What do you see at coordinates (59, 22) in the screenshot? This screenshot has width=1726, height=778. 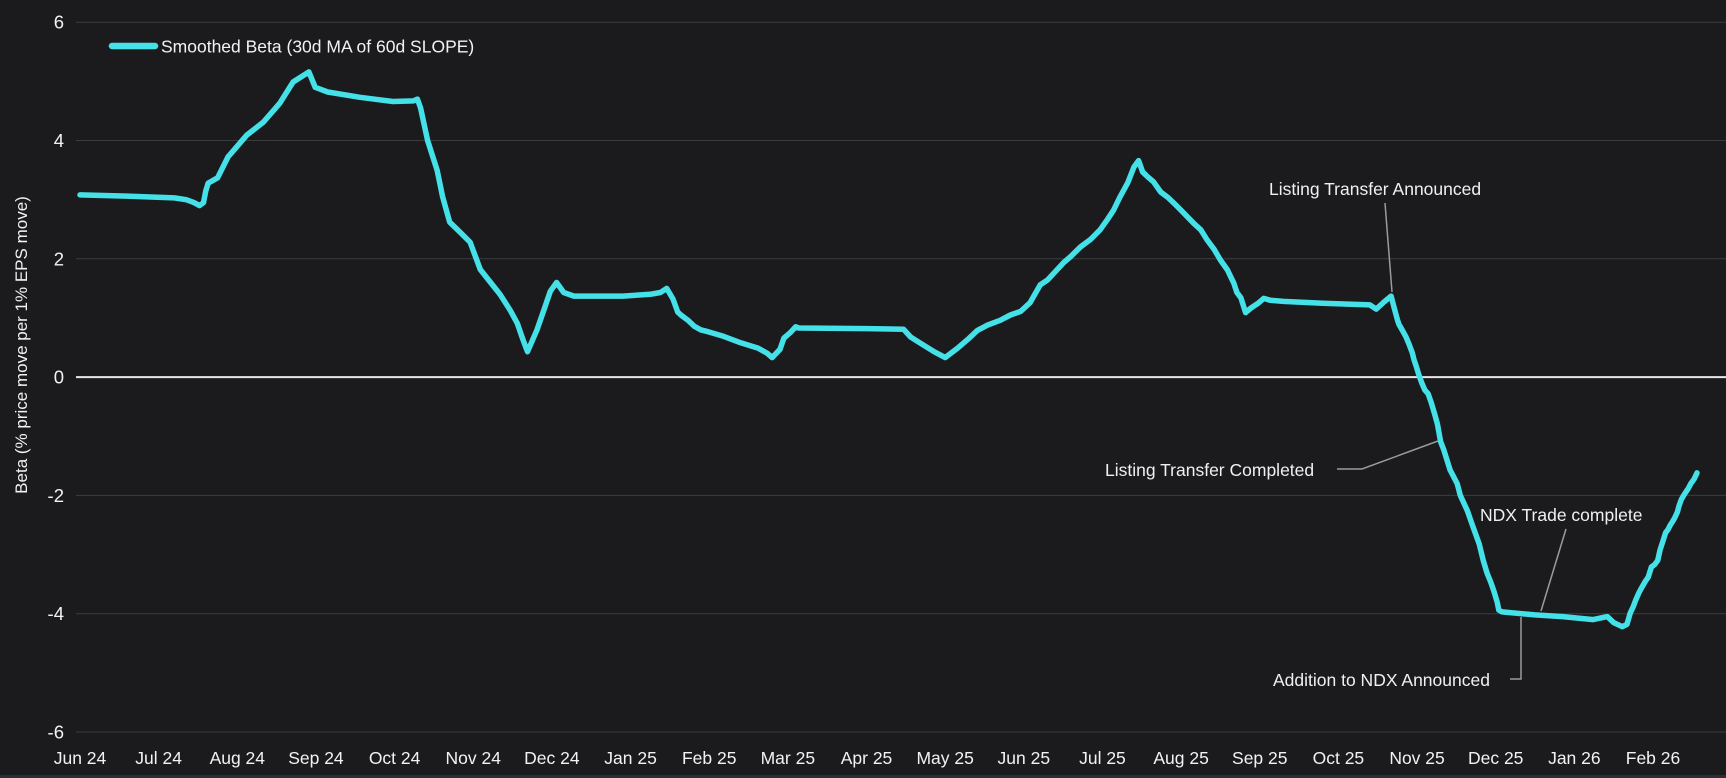 I see `y-tick-label: 6` at bounding box center [59, 22].